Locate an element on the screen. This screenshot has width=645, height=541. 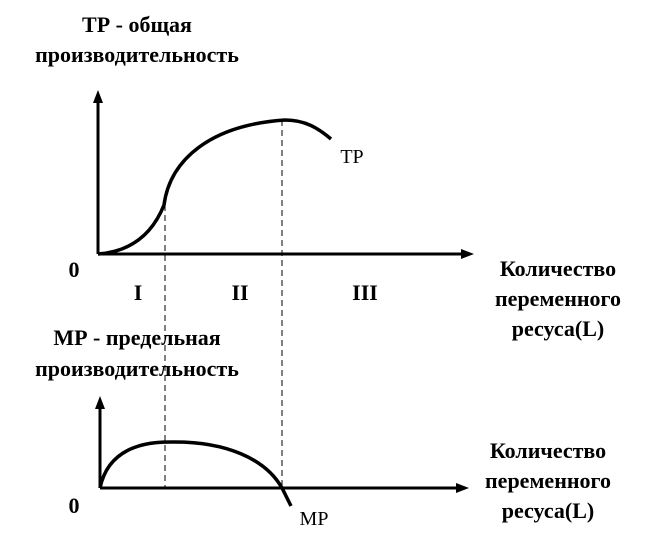
mp-y-axis-arrow is located at coordinates (100, 402).